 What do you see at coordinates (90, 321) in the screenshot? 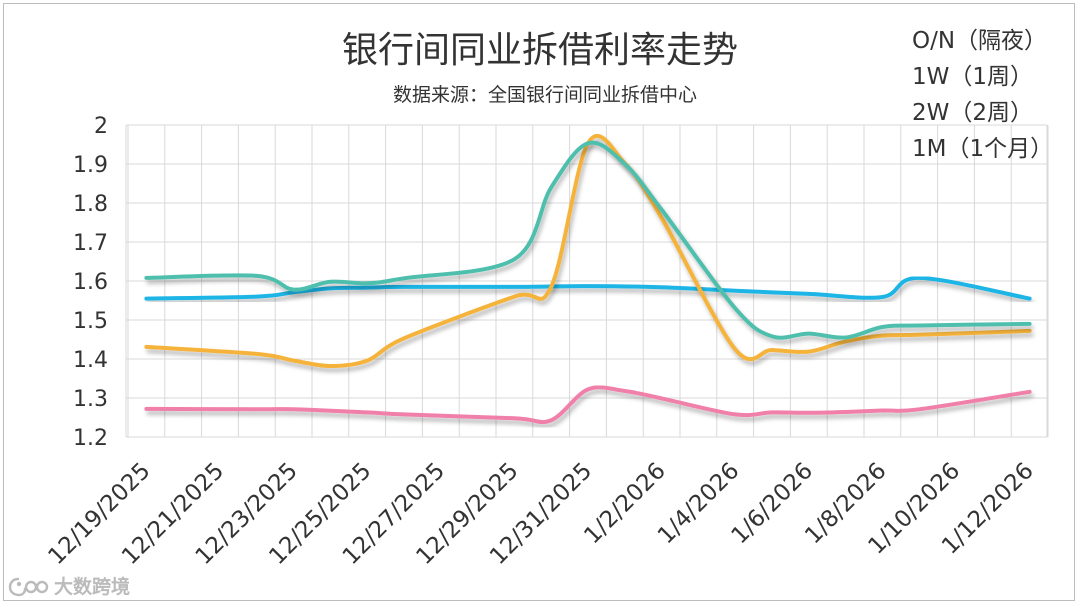
I see `y-tick-label: 1.5` at bounding box center [90, 321].